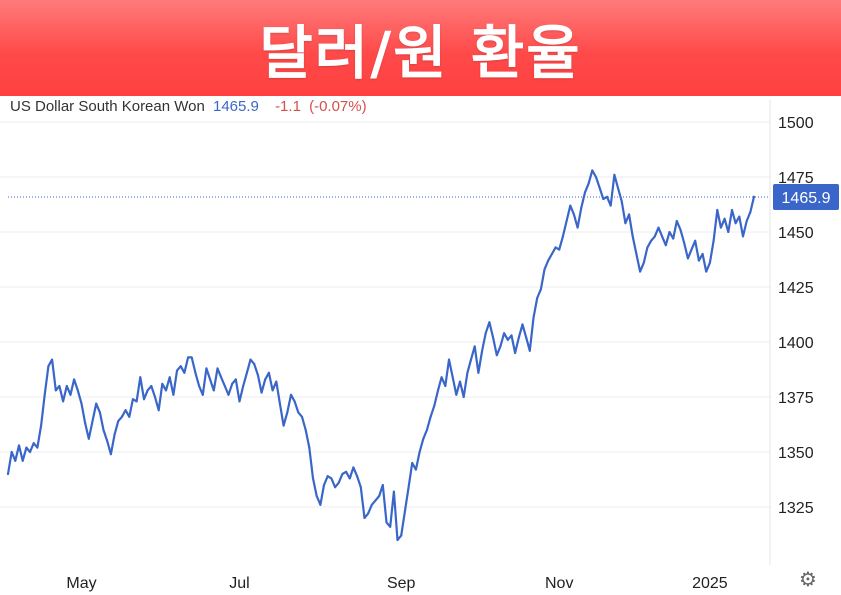 The width and height of the screenshot is (841, 595). I want to click on y-tick-label: 1475, so click(796, 178).